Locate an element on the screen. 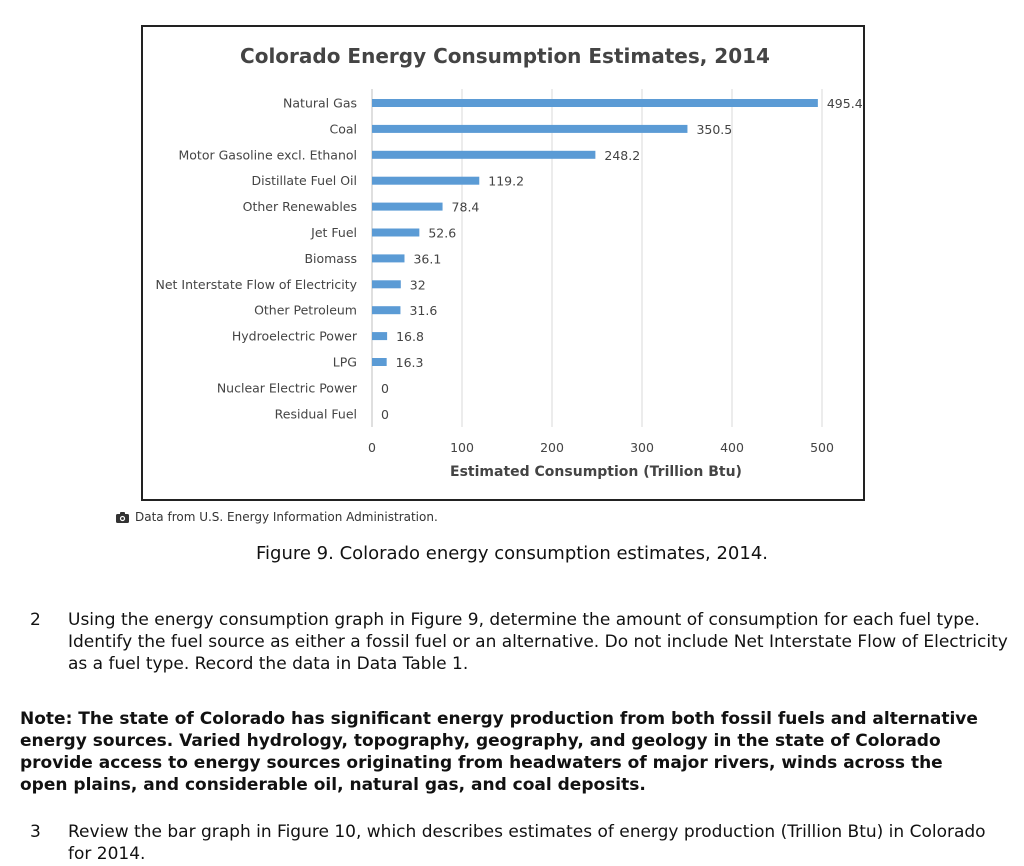  step-text-after: . is located at coordinates (465, 664).